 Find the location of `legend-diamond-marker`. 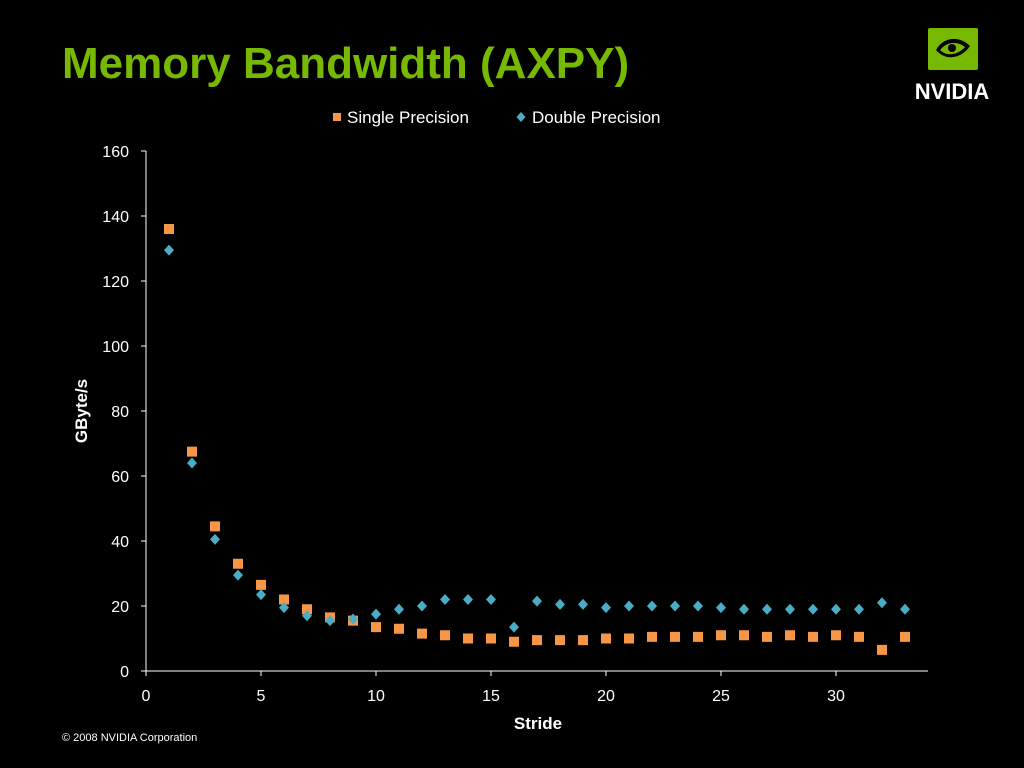

legend-diamond-marker is located at coordinates (521, 117).